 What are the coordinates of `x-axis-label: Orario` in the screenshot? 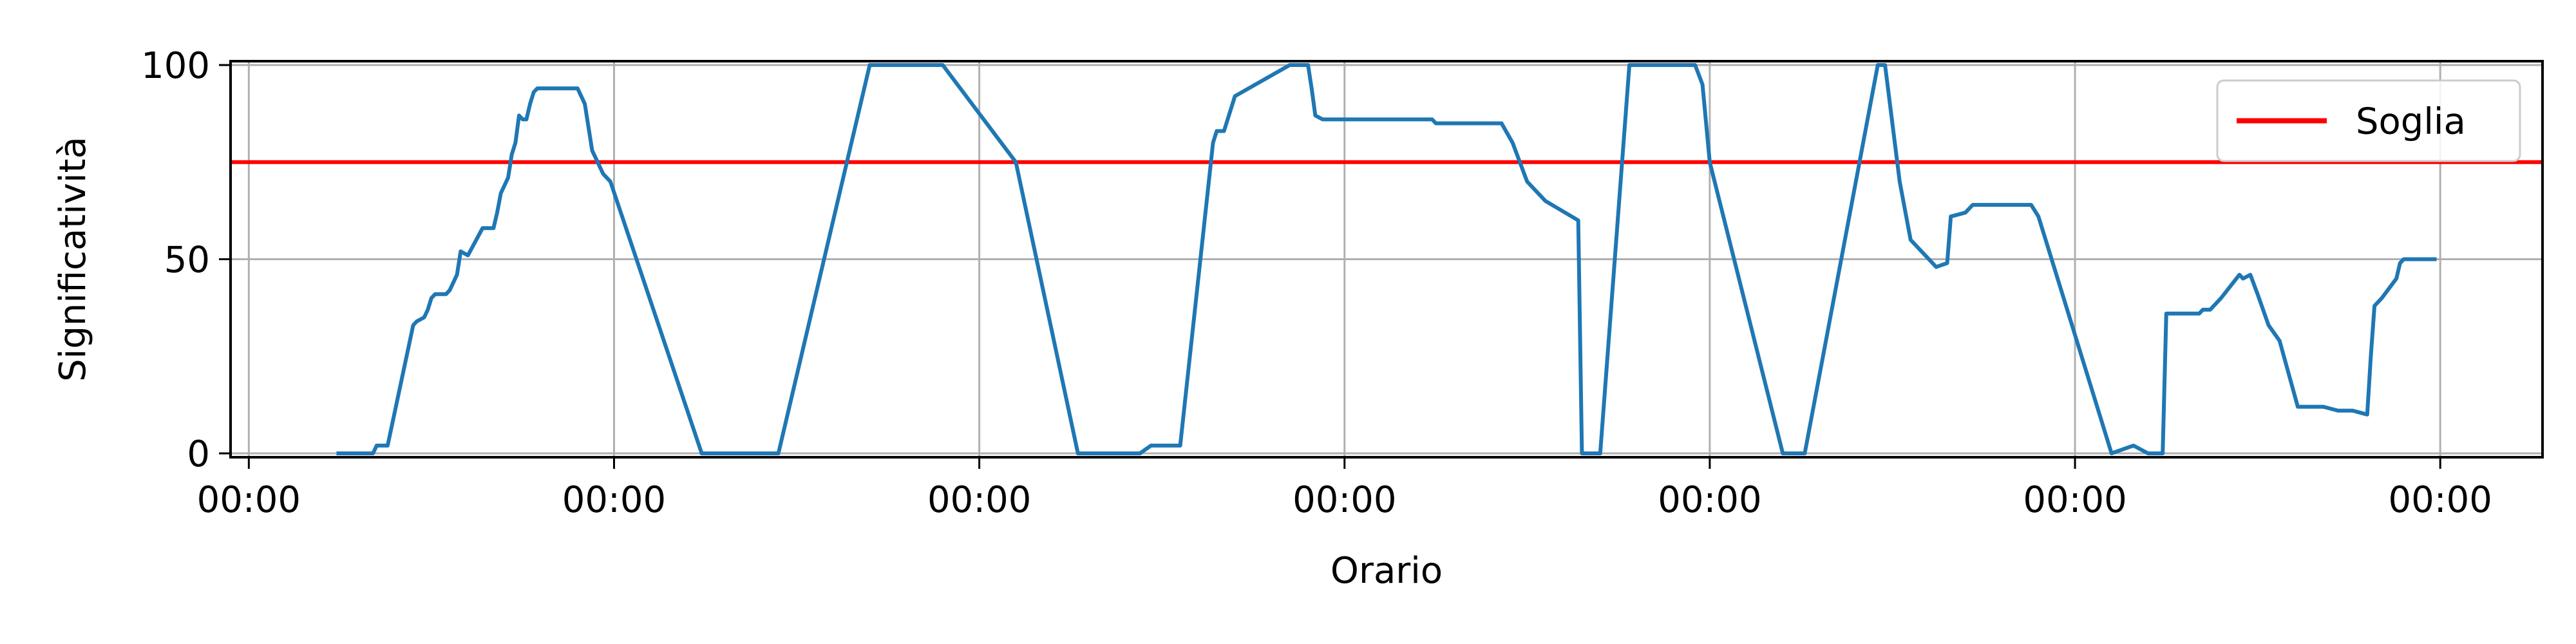 It's located at (1387, 571).